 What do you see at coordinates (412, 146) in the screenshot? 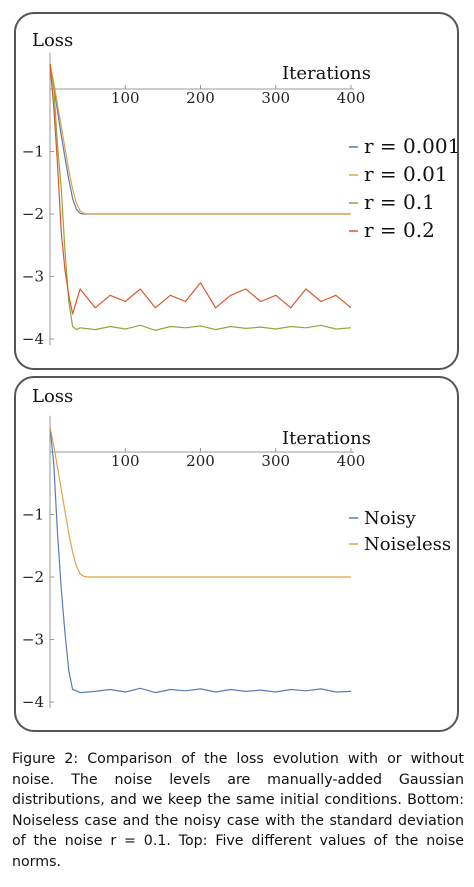
I see `legend-label: r = 0.001` at bounding box center [412, 146].